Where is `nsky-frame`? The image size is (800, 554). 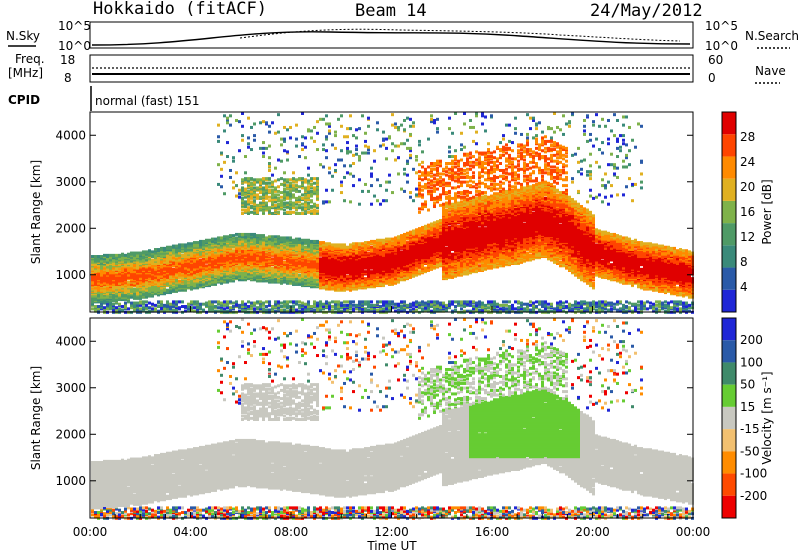
nsky-frame is located at coordinates (391, 35).